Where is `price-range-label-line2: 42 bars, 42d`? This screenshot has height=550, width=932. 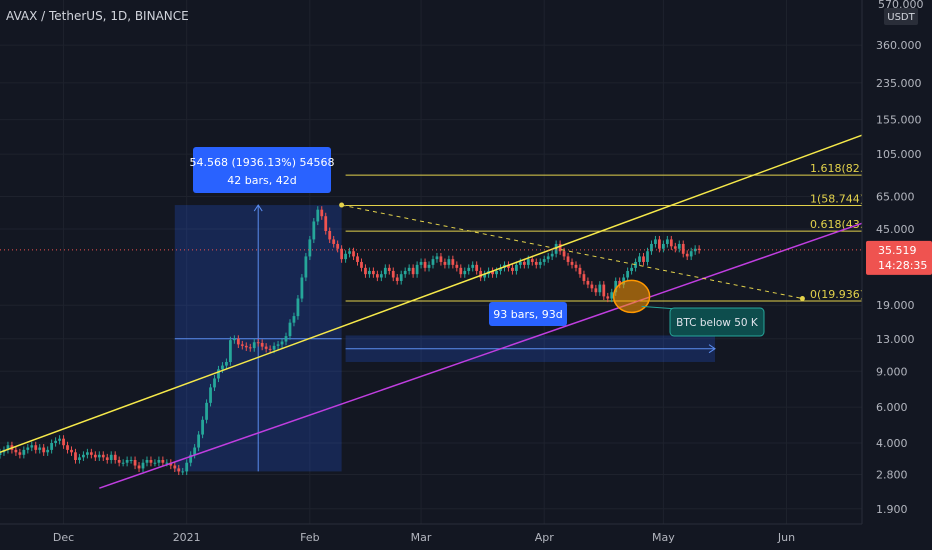 price-range-label-line2: 42 bars, 42d is located at coordinates (261, 180).